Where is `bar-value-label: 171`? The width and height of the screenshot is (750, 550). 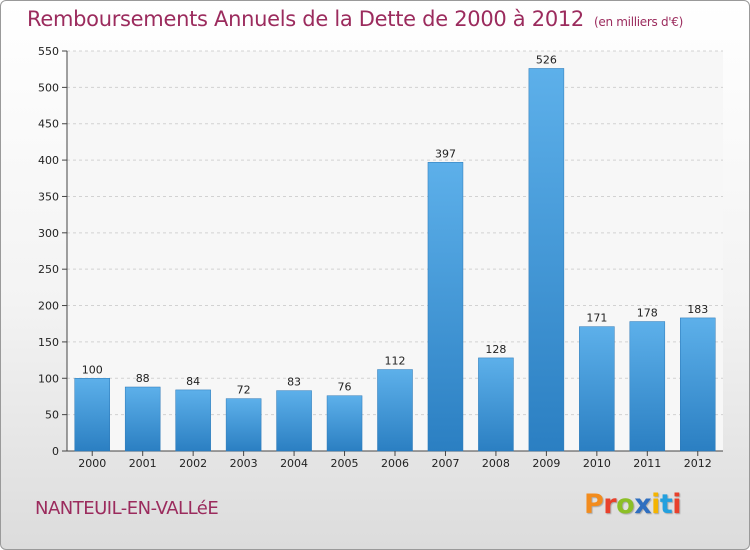 bar-value-label: 171 is located at coordinates (596, 318).